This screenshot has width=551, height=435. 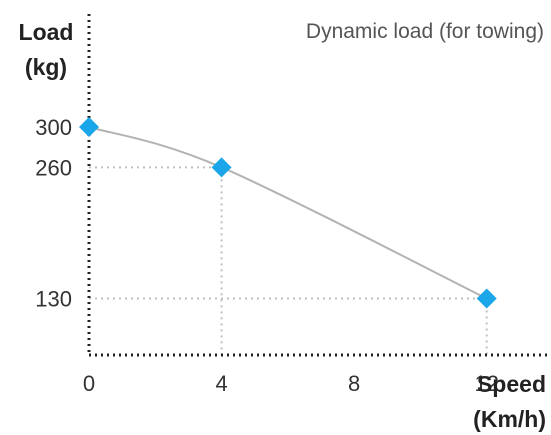 I want to click on y-tick-label: 260, so click(x=53, y=167).